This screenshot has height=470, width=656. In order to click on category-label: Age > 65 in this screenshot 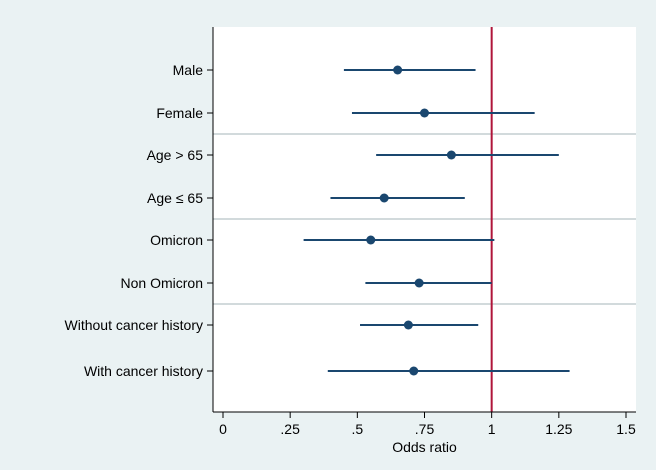, I will do `click(175, 155)`.